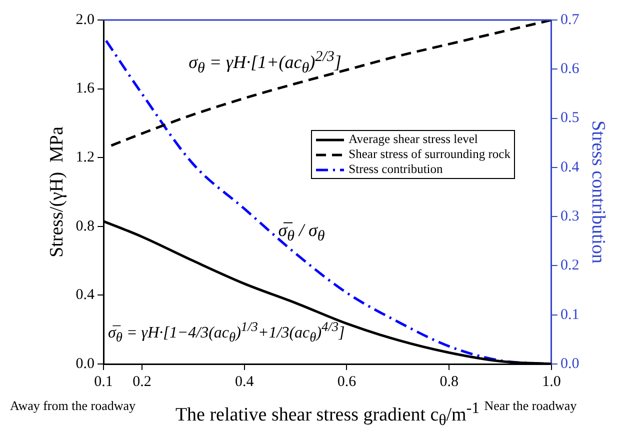 This screenshot has height=448, width=627. Describe the element at coordinates (85, 158) in the screenshot. I see `y-tick-label: 1.2` at that location.